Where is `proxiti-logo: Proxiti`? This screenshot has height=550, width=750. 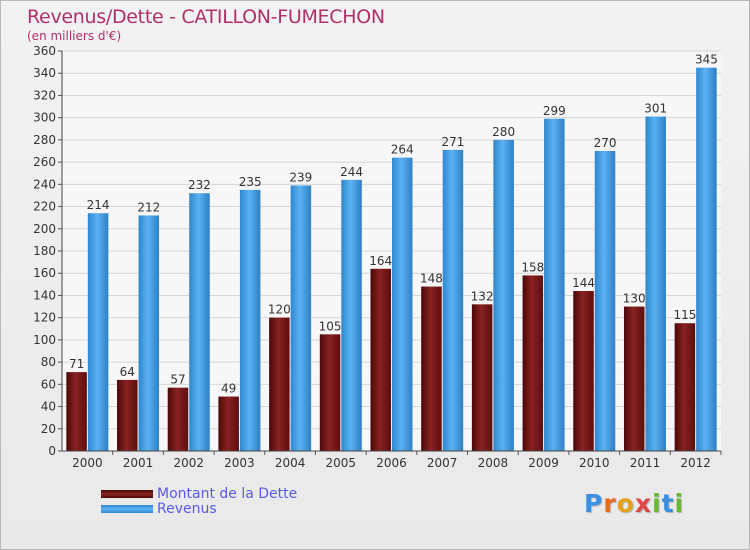
proxiti-logo: Proxiti is located at coordinates (634, 503).